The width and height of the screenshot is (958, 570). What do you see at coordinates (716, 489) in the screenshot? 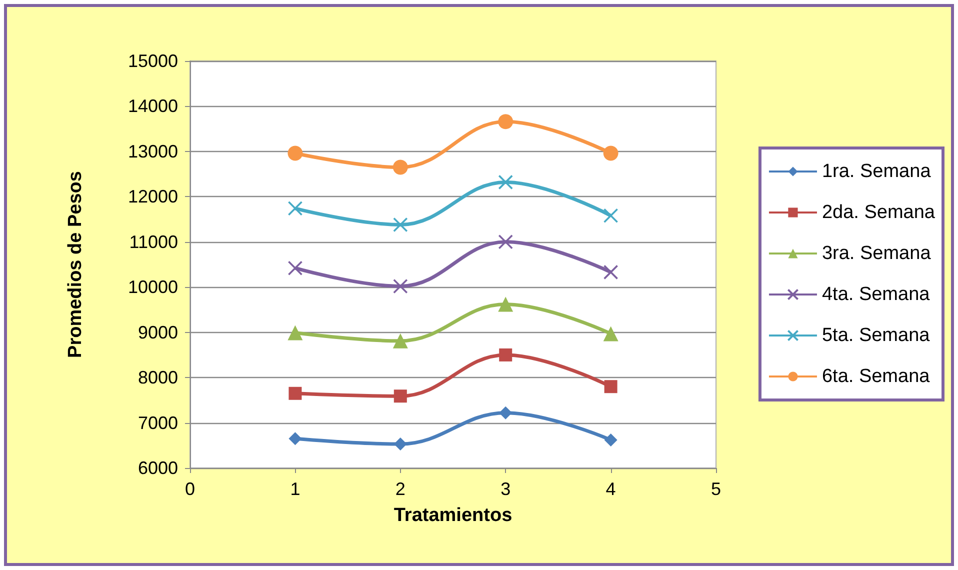
I see `x-tick-label: 5` at bounding box center [716, 489].